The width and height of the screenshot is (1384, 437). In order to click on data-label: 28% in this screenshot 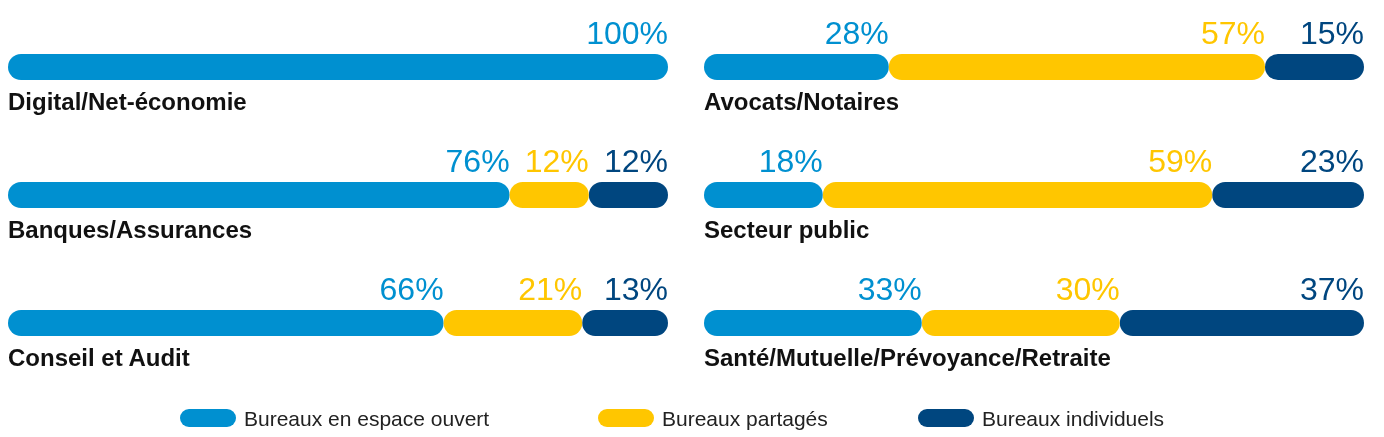, I will do `click(856, 33)`.